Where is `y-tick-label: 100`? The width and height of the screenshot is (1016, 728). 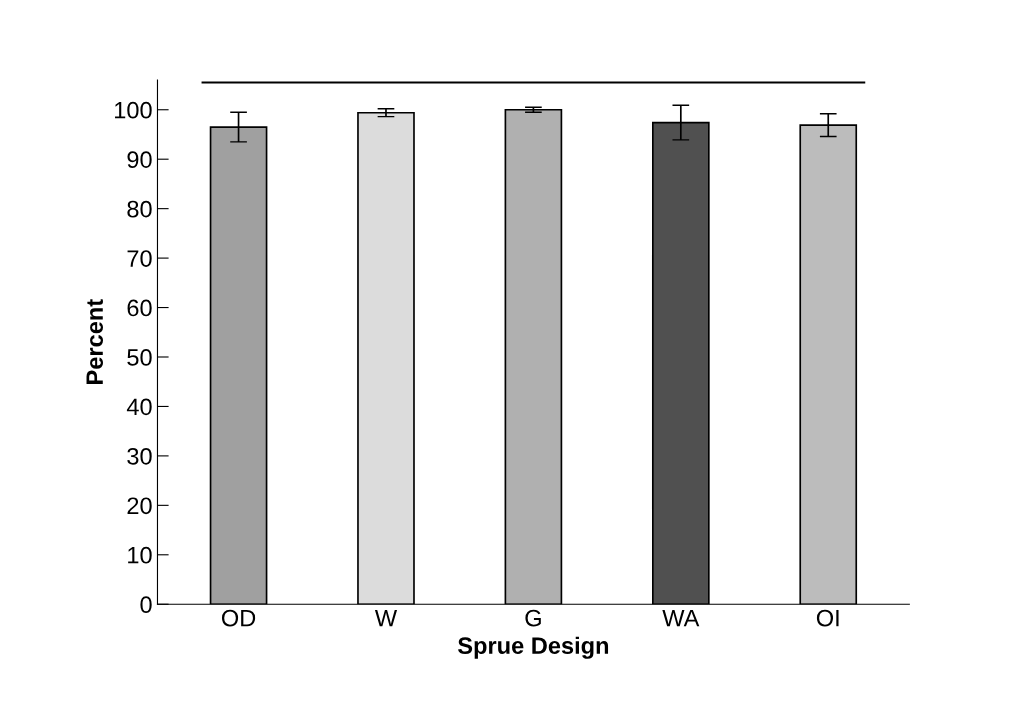
y-tick-label: 100 is located at coordinates (133, 110).